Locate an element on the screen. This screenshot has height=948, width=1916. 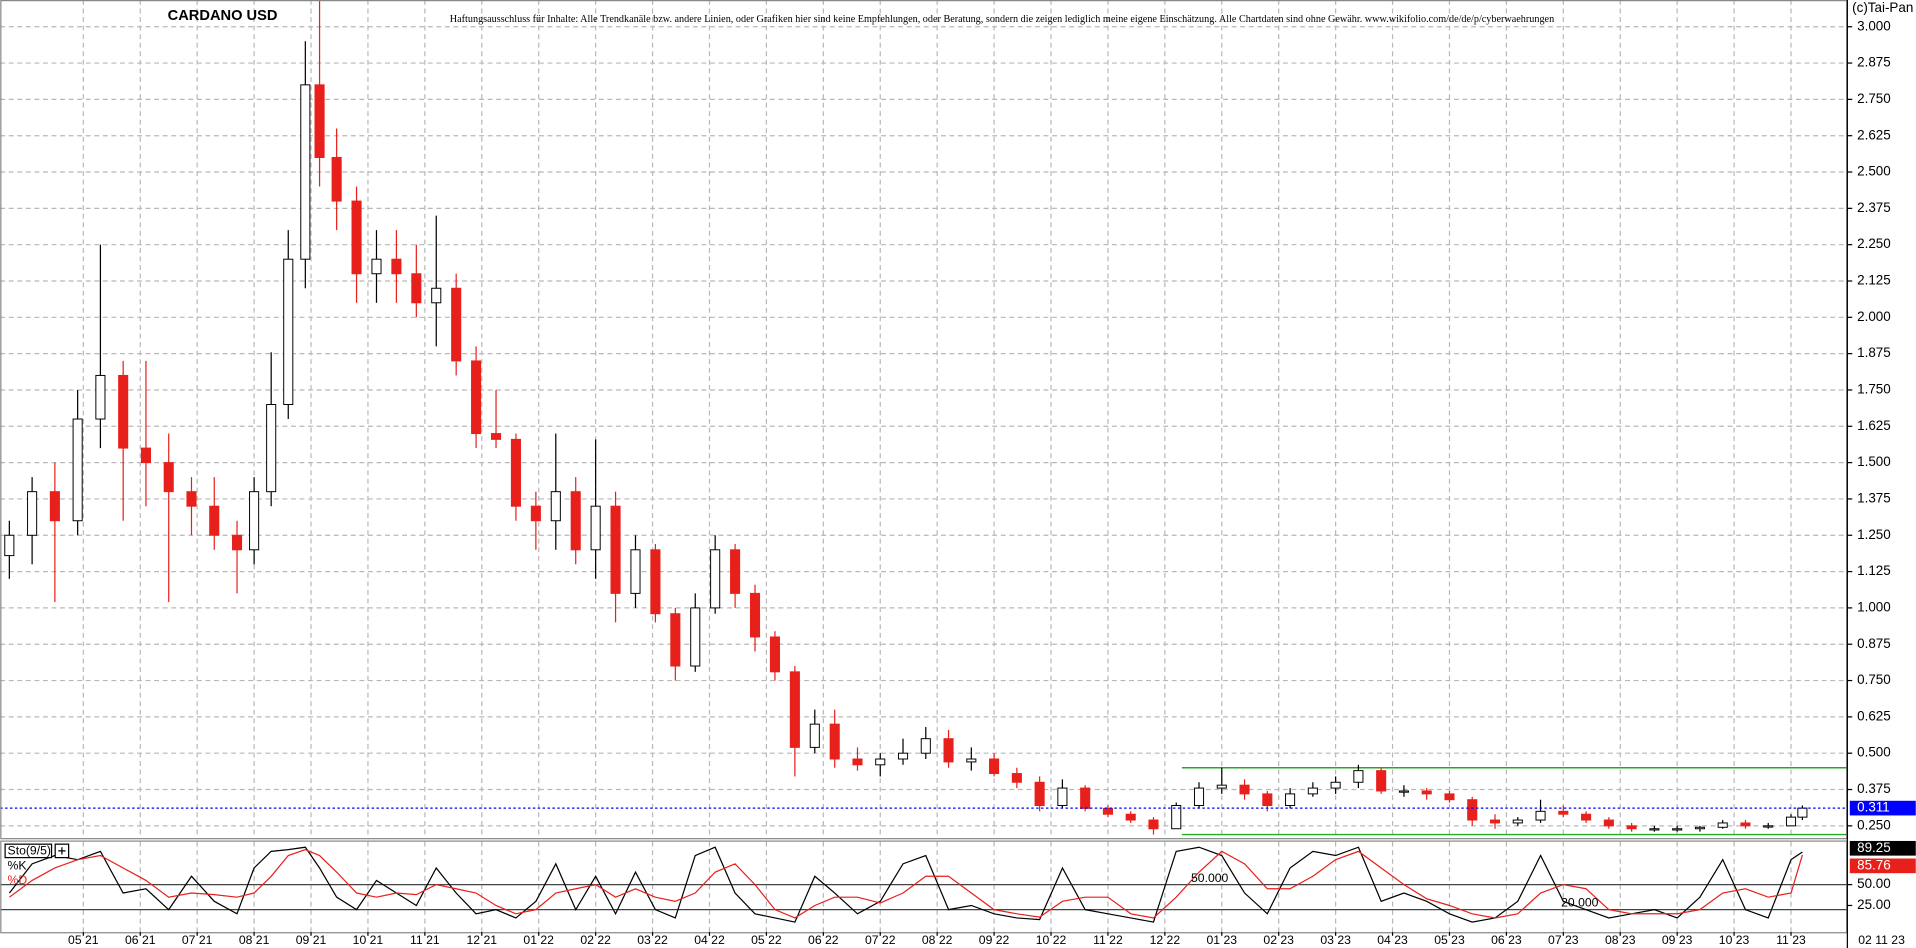
x-tick-label: 07 22 is located at coordinates (880, 940).